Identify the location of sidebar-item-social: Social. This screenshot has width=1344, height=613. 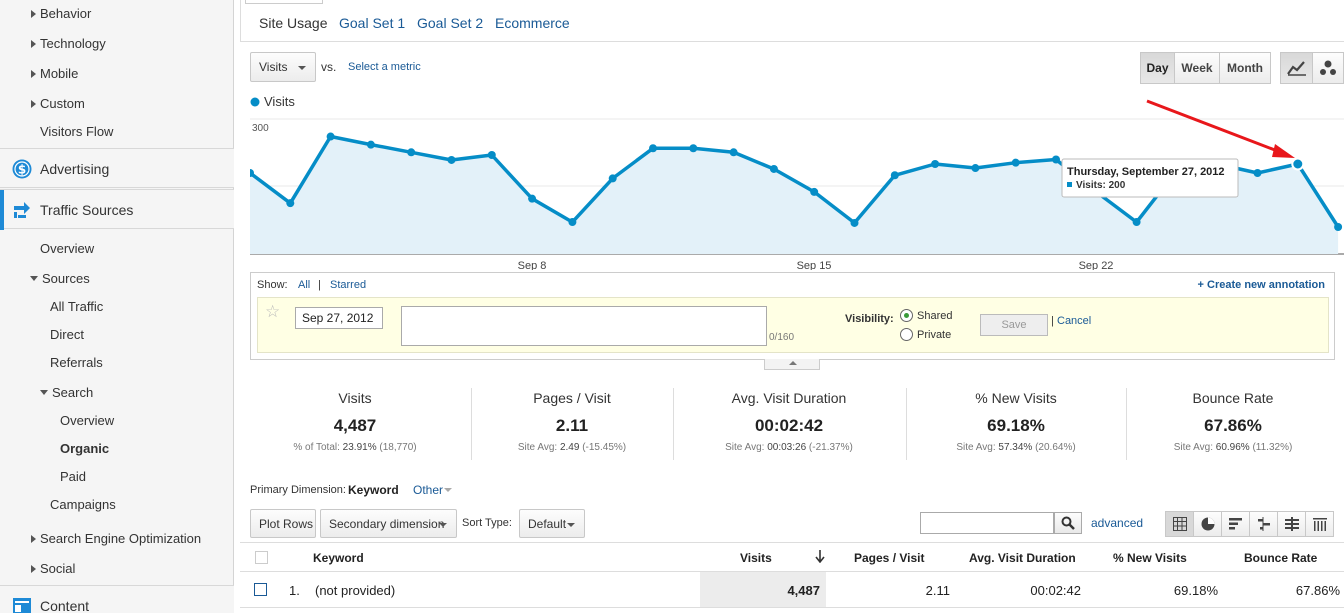
(117, 569).